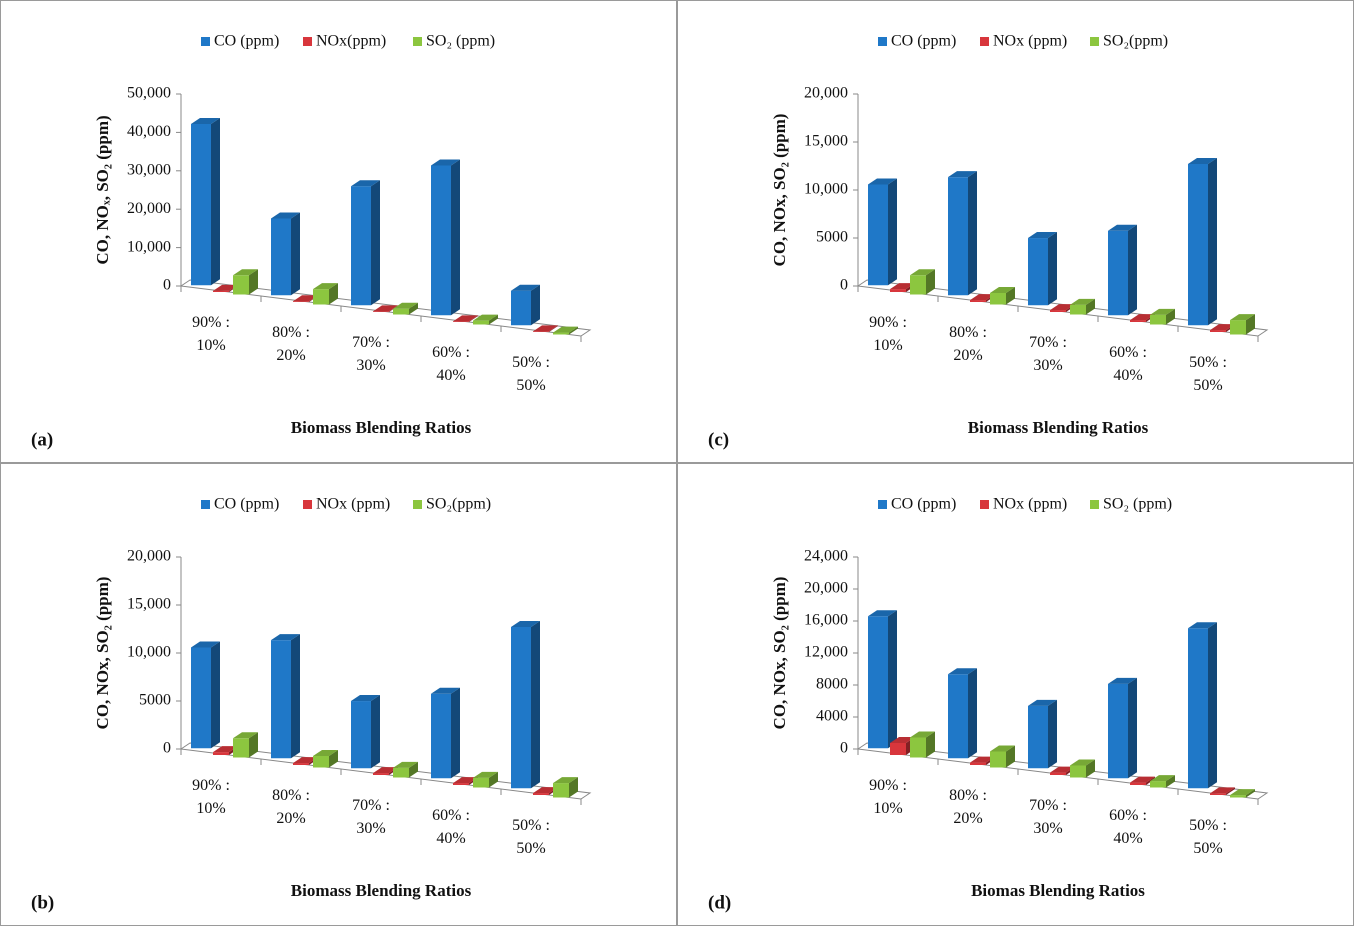 Image resolution: width=1354 pixels, height=926 pixels. What do you see at coordinates (149, 556) in the screenshot?
I see `y-tick-label: 20,000` at bounding box center [149, 556].